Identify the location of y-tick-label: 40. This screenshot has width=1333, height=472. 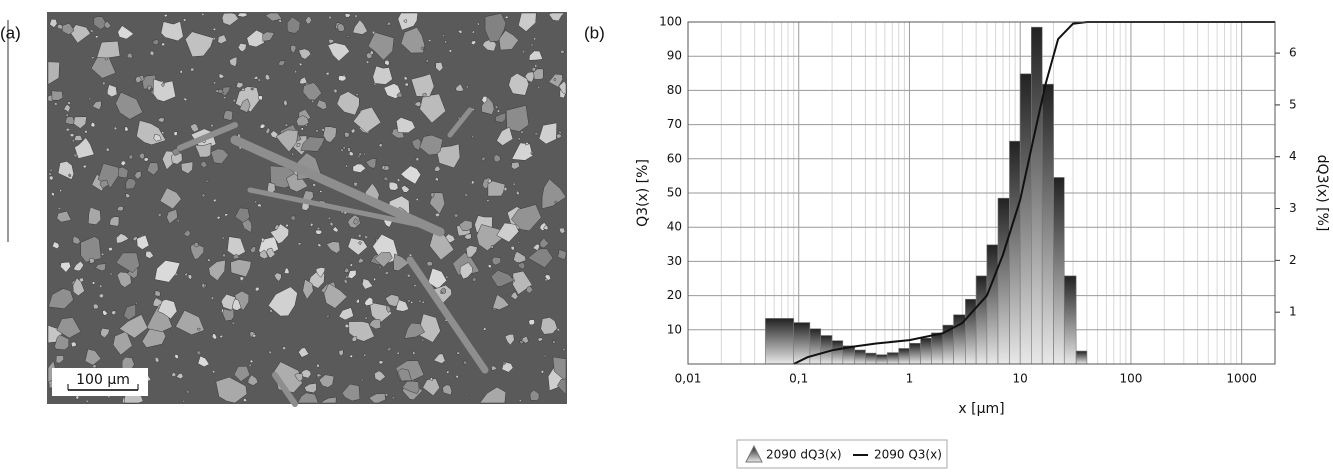
(674, 227).